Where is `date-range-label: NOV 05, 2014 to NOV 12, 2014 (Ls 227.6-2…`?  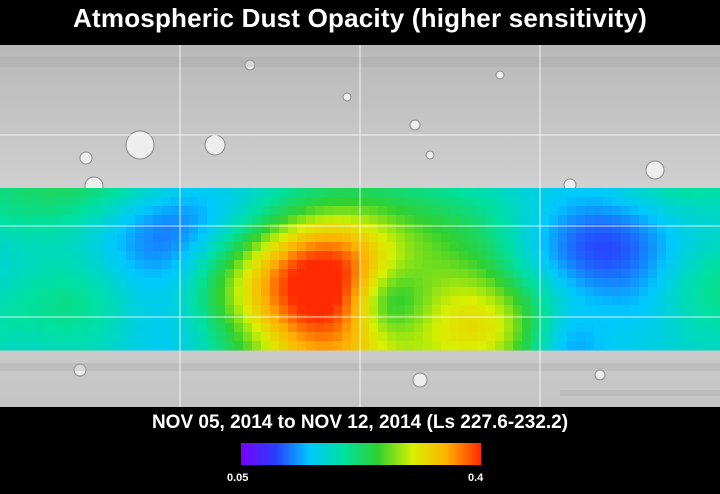 date-range-label: NOV 05, 2014 to NOV 12, 2014 (Ls 227.6-2… is located at coordinates (360, 422).